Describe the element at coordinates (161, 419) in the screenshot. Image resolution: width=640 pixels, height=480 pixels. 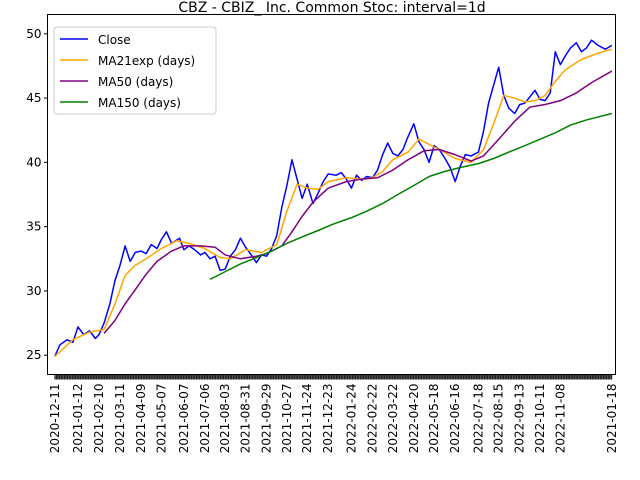
I see `x-tick-label: 2021-05-07` at that location.